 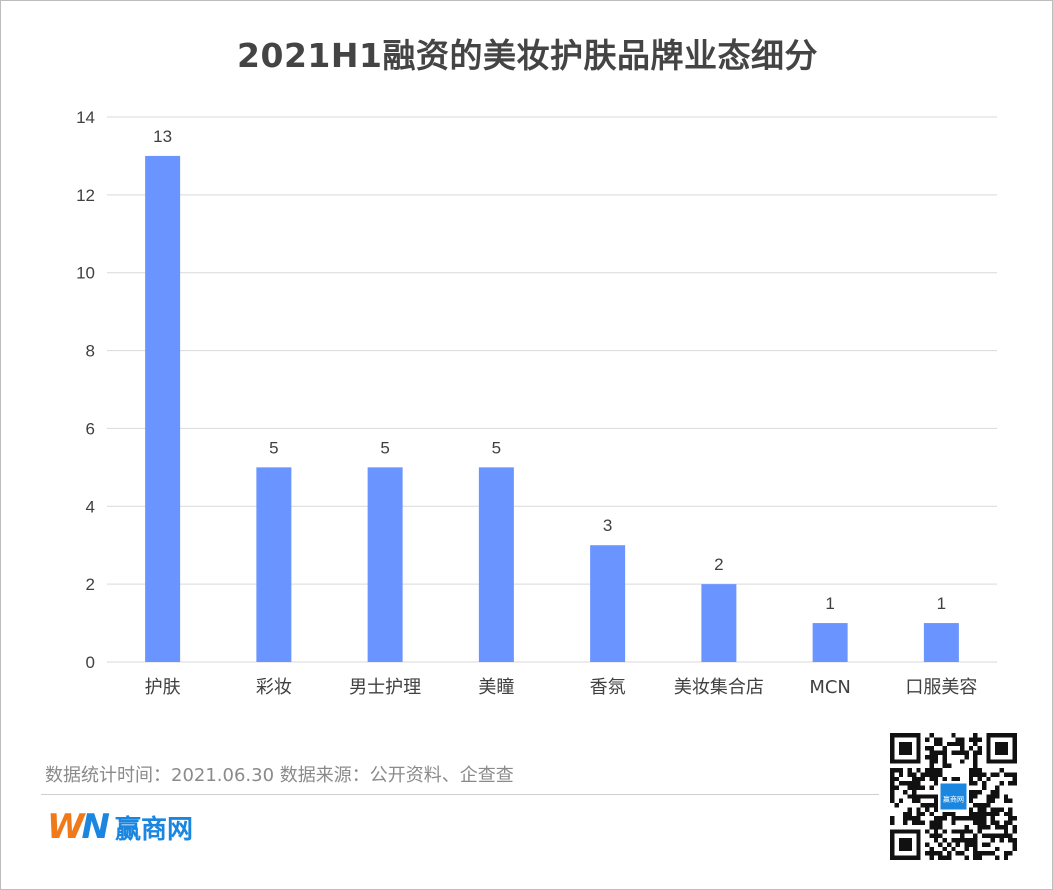 What do you see at coordinates (719, 623) in the screenshot?
I see `bar` at bounding box center [719, 623].